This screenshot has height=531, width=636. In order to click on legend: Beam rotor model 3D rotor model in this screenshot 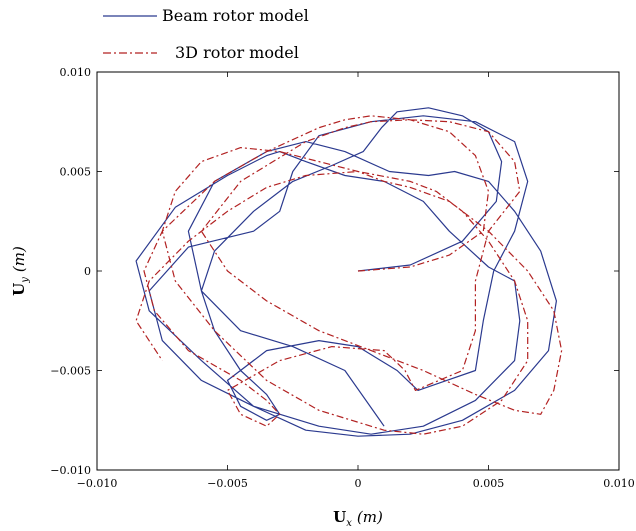, I will do `click(206, 34)`.